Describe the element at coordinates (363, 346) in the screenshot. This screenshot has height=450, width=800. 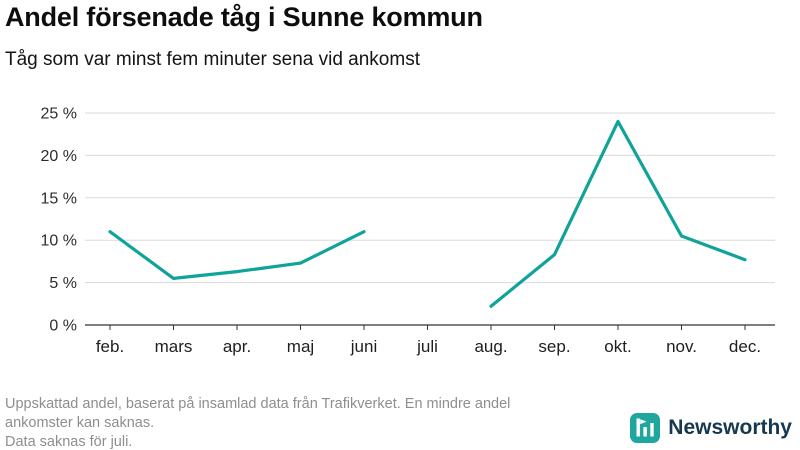
I see `x-tick-label: juni` at that location.